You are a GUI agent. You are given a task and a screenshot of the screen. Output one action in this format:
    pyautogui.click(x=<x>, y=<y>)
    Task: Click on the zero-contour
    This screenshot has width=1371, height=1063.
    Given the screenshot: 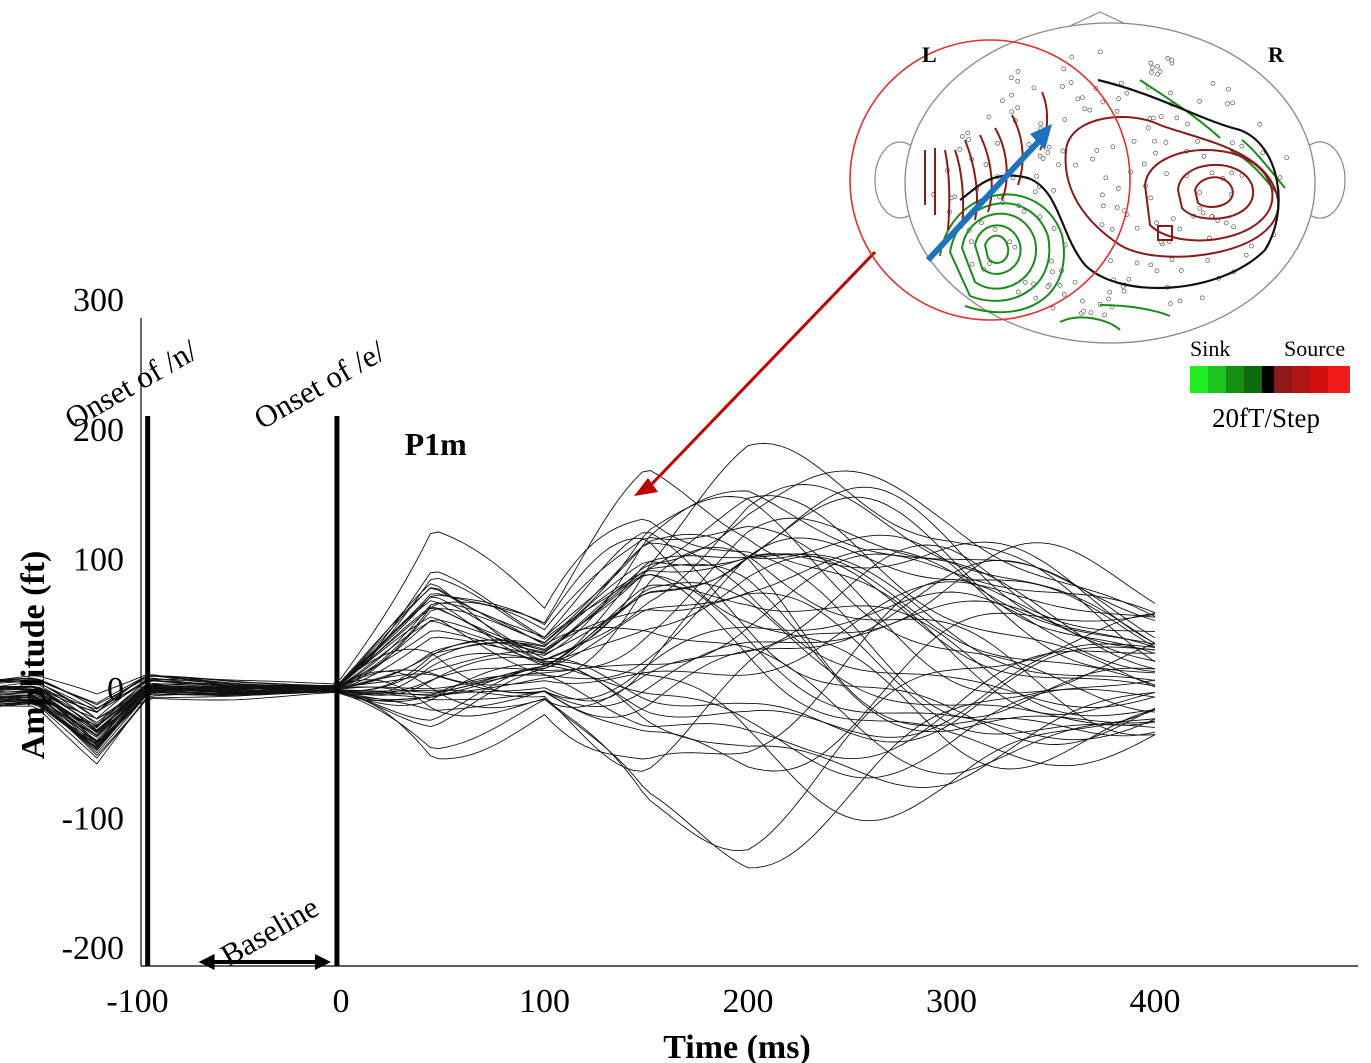 What is the action you would take?
    pyautogui.click(x=1119, y=183)
    